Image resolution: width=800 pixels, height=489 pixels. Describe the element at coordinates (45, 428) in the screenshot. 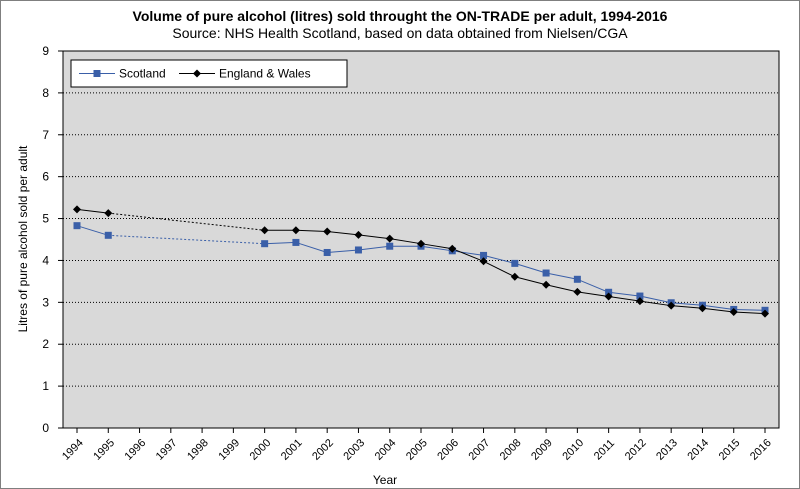

I see `y-tick-label: 0` at that location.